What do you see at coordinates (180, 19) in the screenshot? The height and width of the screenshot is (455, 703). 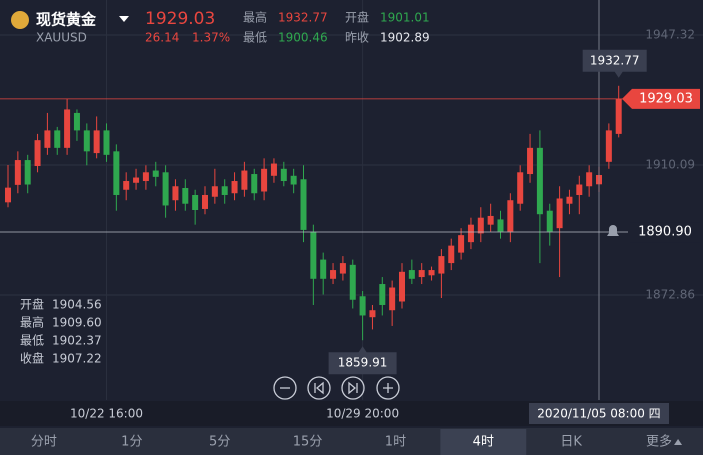 I see `price: 1929.03` at bounding box center [180, 19].